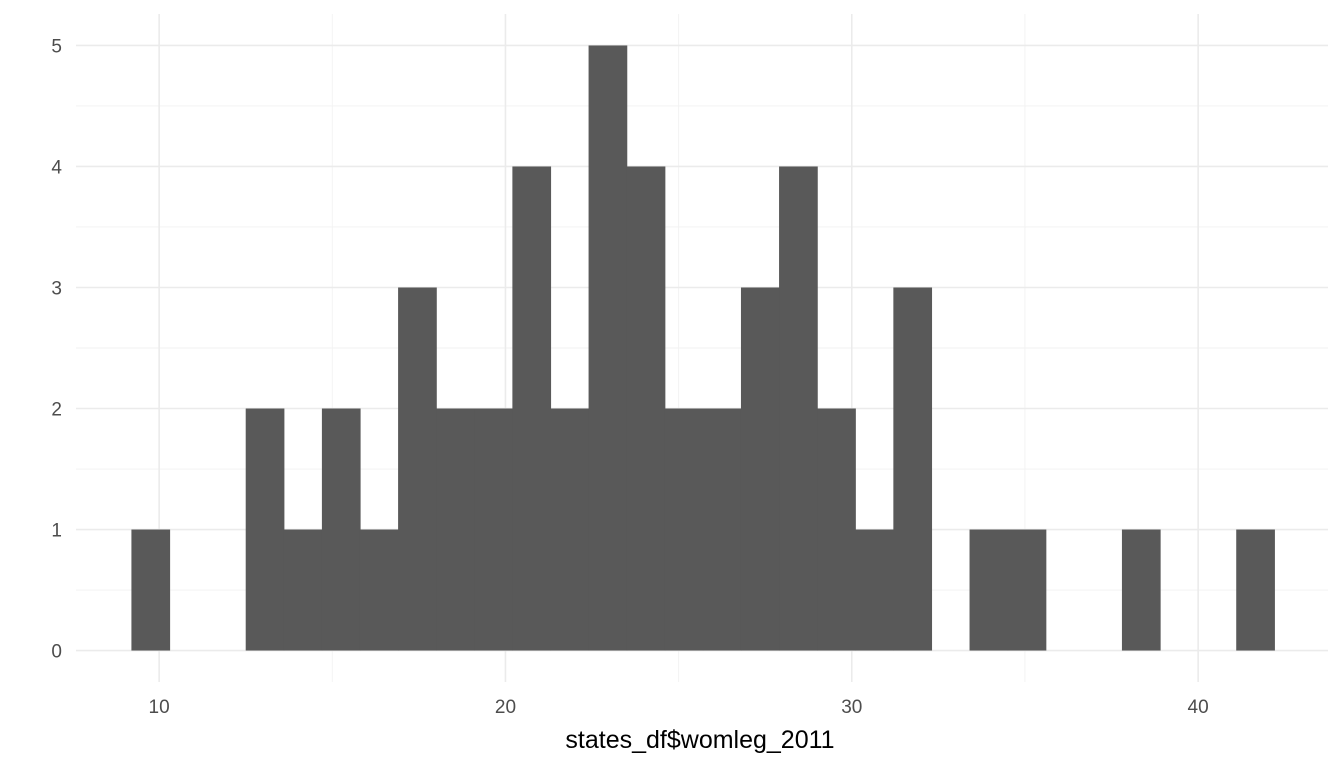 This screenshot has width=1344, height=768. What do you see at coordinates (56, 531) in the screenshot?
I see `y-tick-label: 1` at bounding box center [56, 531].